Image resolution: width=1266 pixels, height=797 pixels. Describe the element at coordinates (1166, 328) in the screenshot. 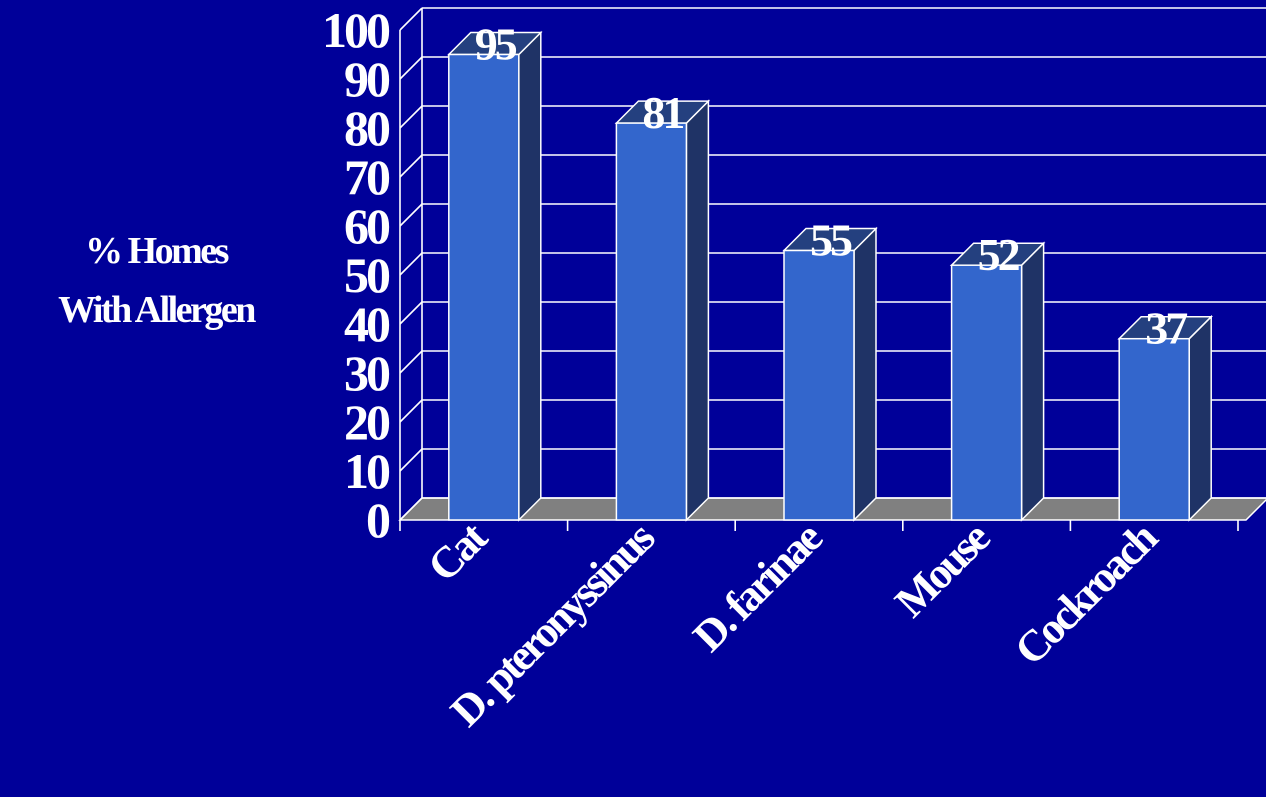

I see `data-label: 37` at that location.